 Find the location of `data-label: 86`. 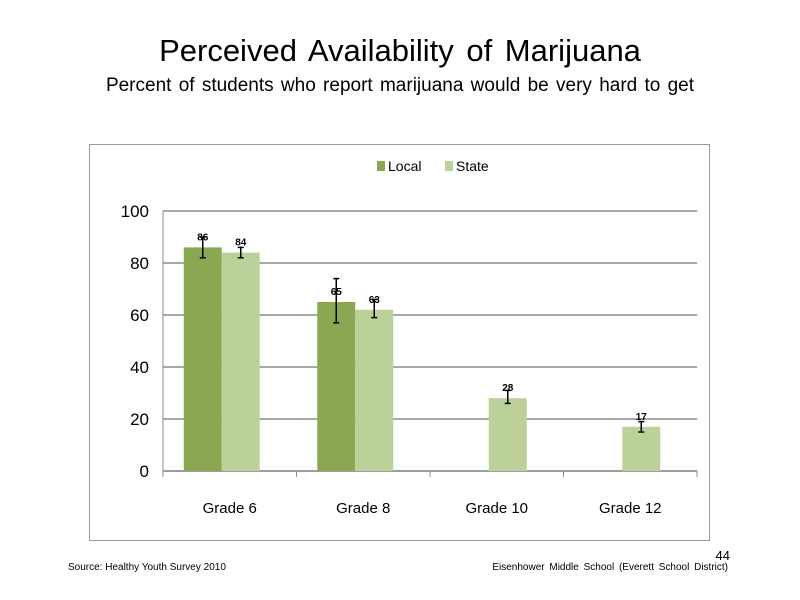

data-label: 86 is located at coordinates (203, 237).